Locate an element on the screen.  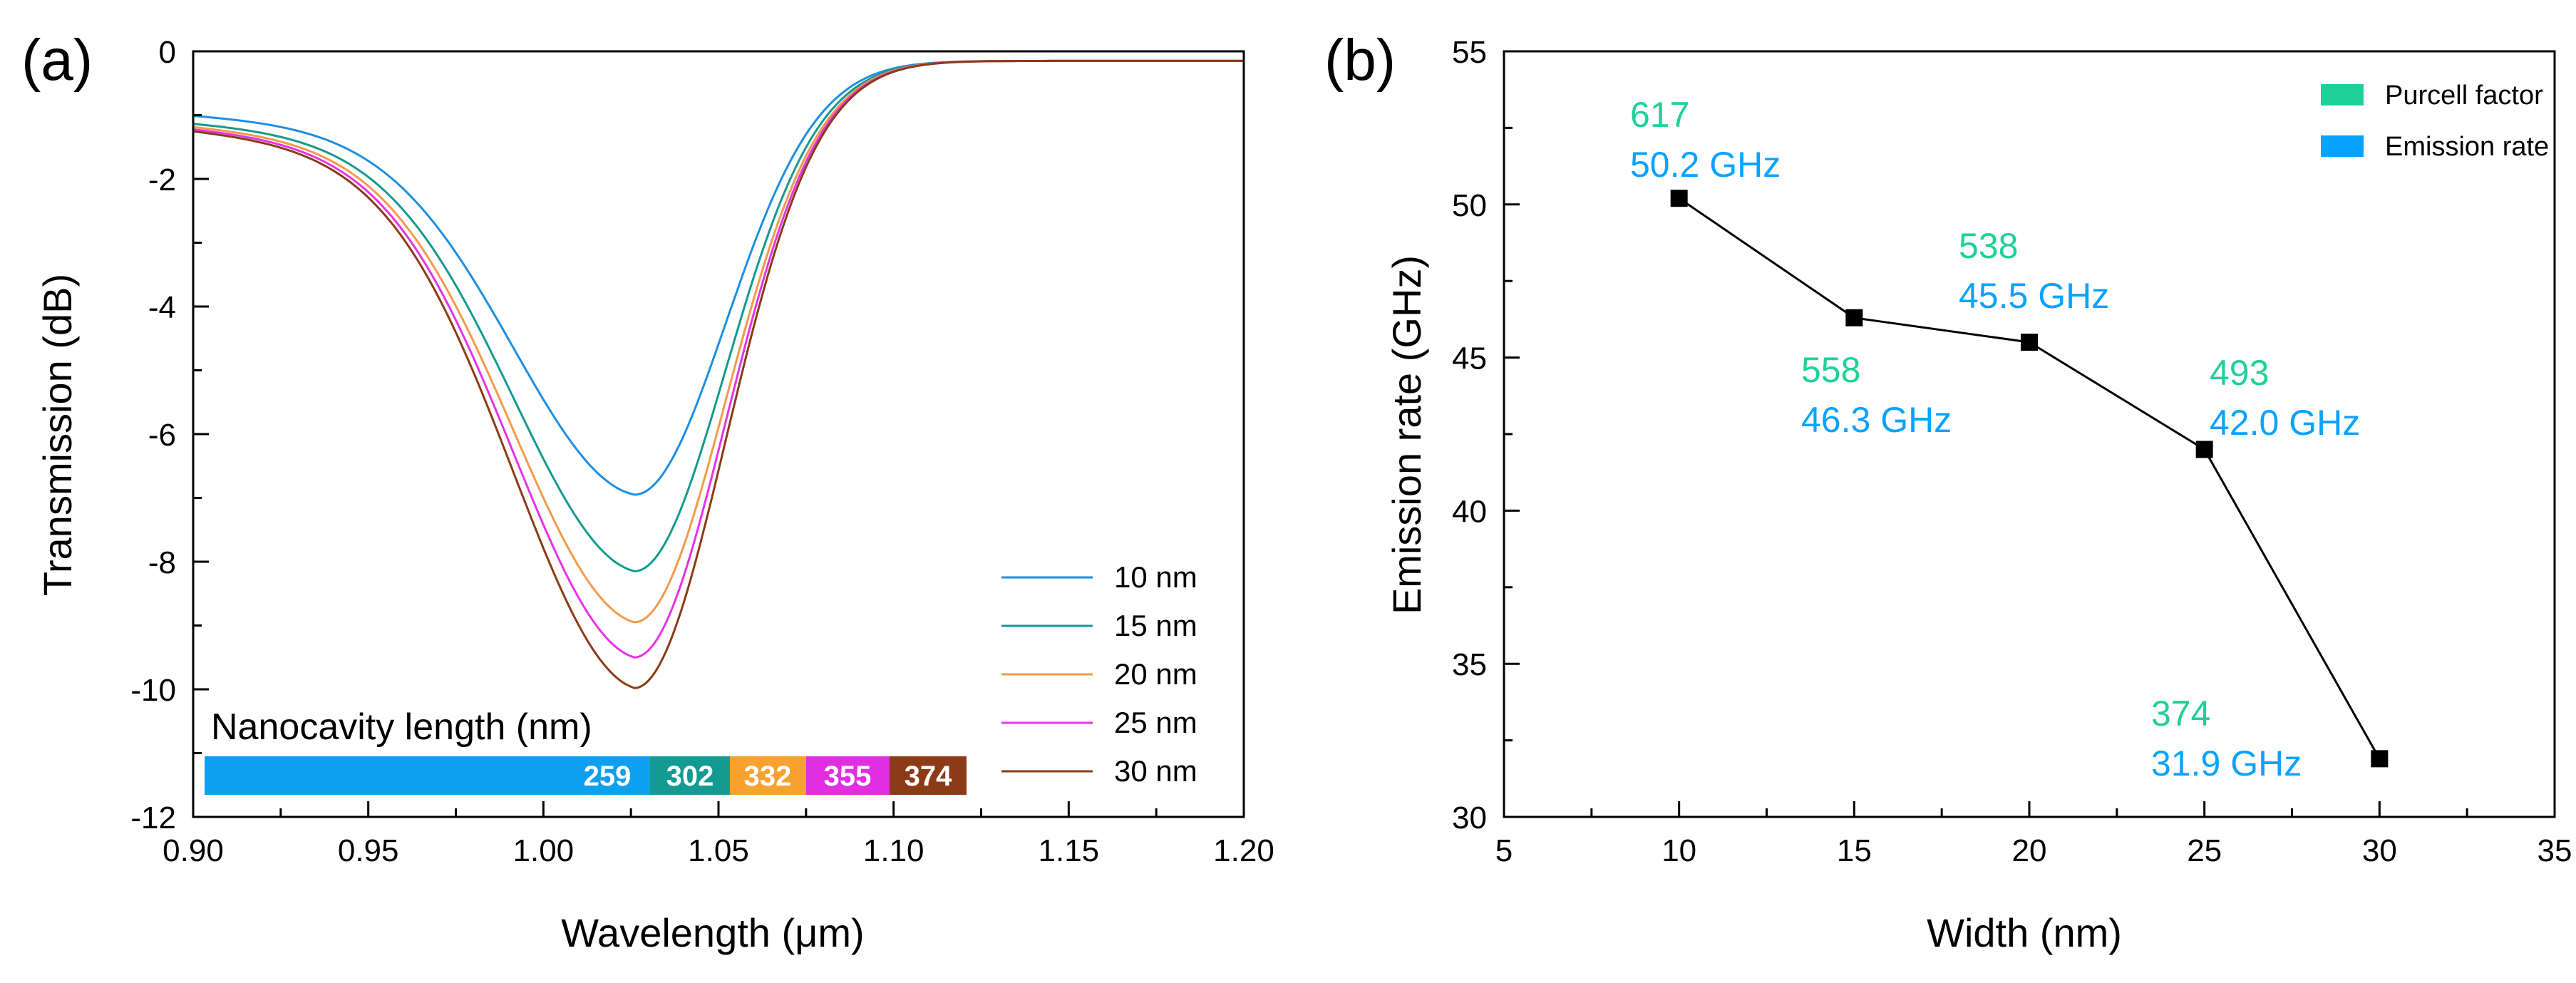
legend-label-20nm: 20 nm is located at coordinates (1155, 674).